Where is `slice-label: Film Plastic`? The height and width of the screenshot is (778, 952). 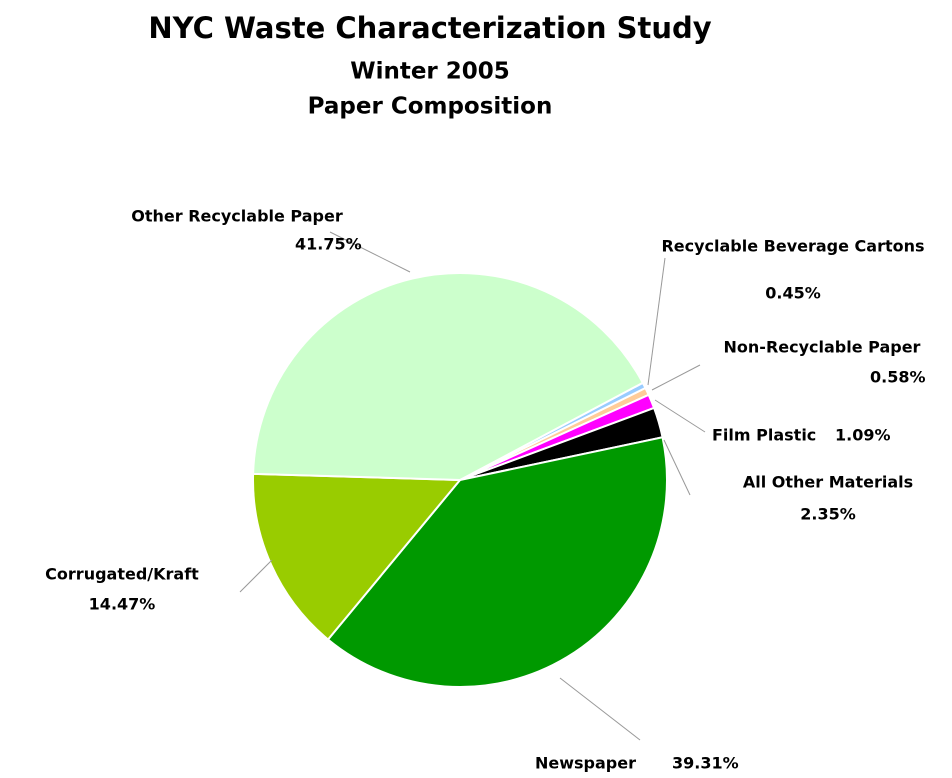
slice-label: Film Plastic is located at coordinates (764, 435).